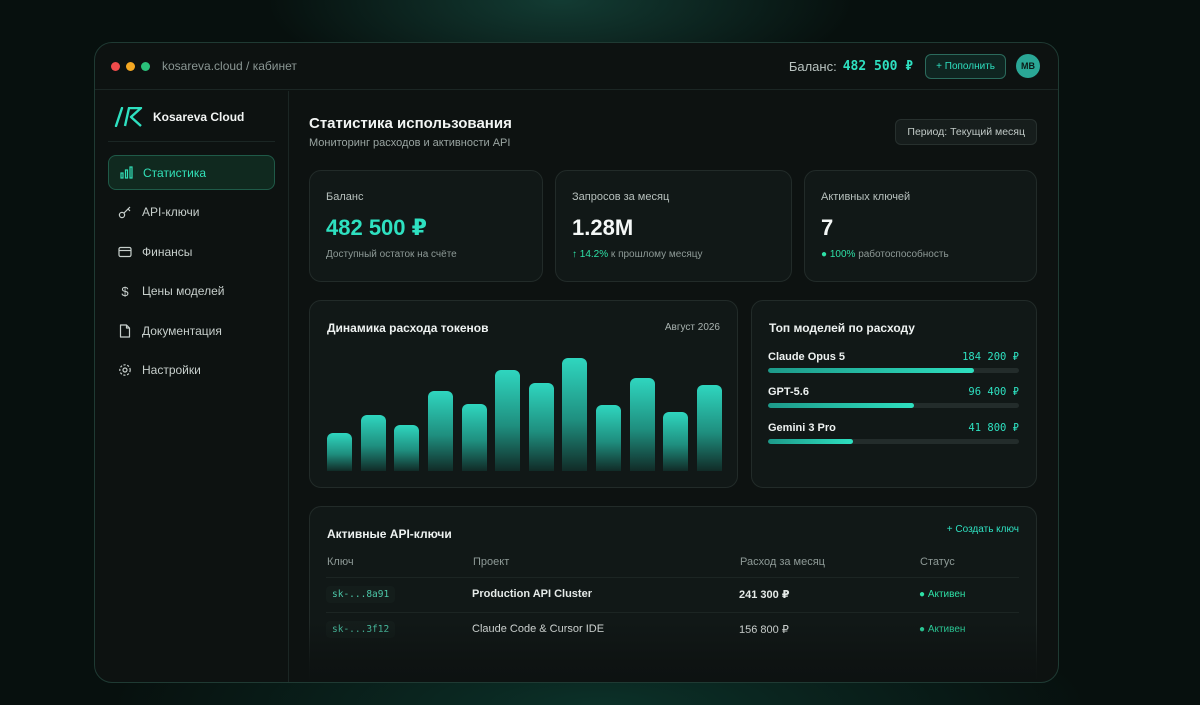 The width and height of the screenshot is (1200, 705). I want to click on balance-value: 482 500 ₽, so click(878, 66).